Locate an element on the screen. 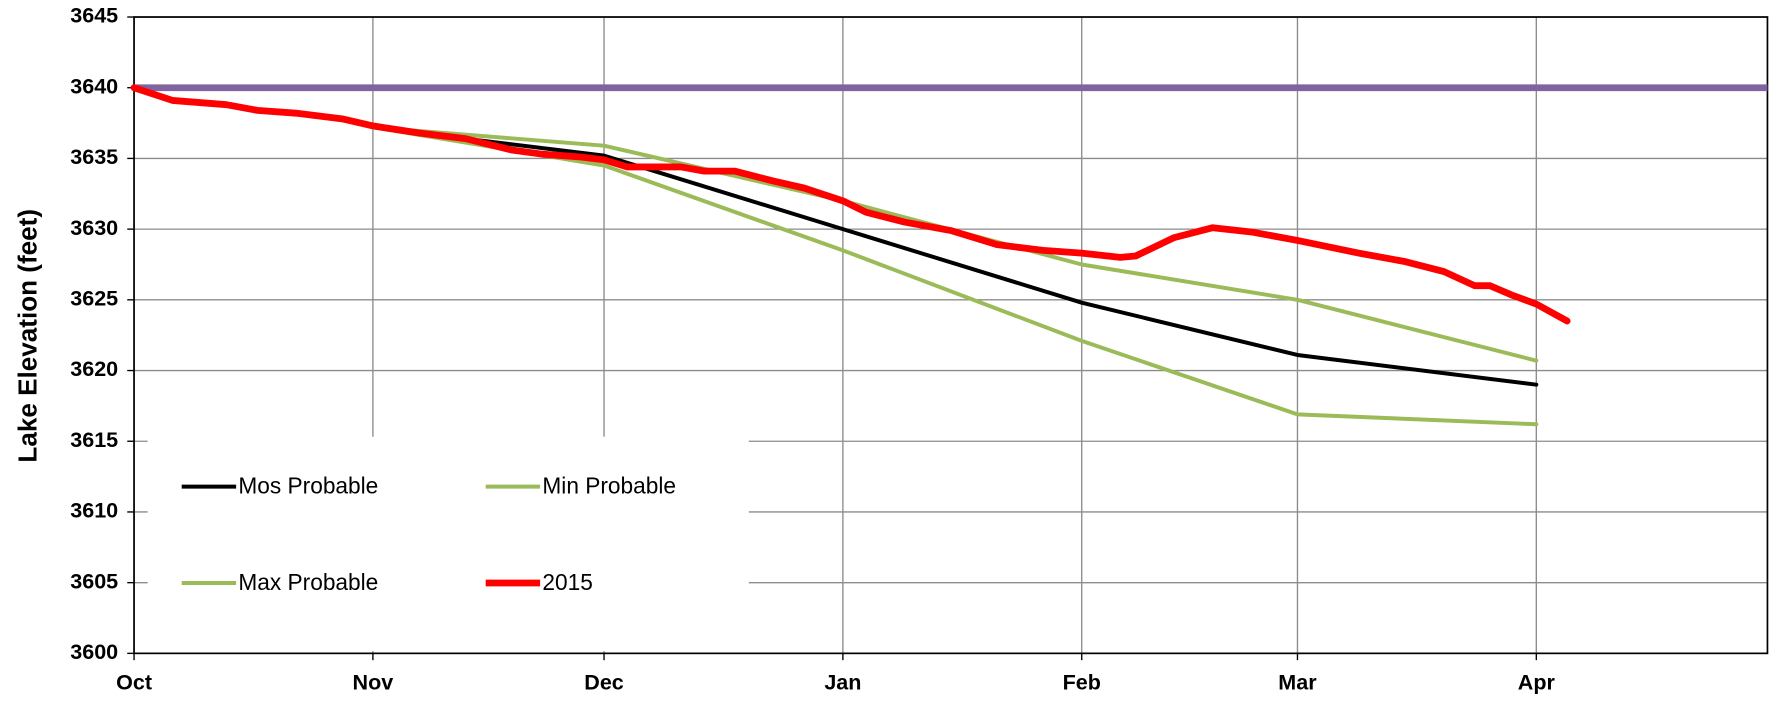  y-tick-label: 3610 is located at coordinates (94, 510).